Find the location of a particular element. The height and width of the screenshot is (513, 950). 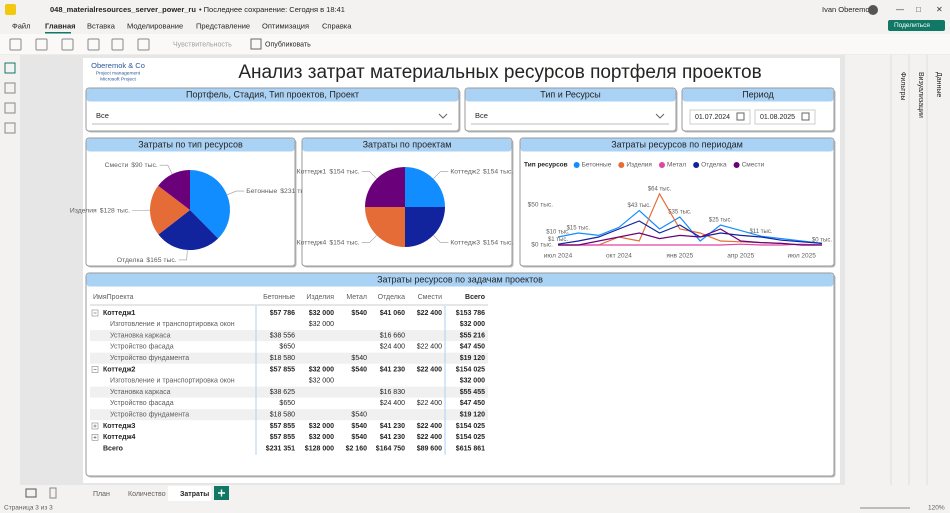

menu-tab: Представление is located at coordinates (223, 25).